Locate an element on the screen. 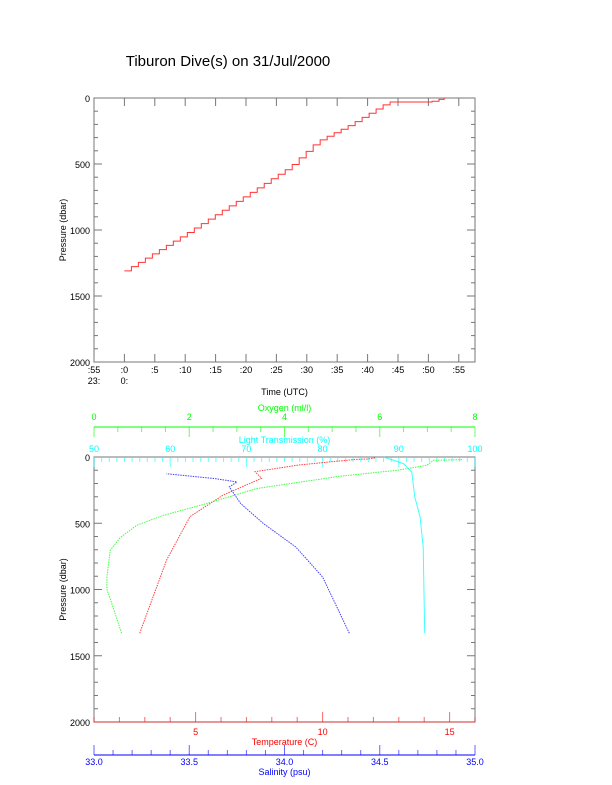  oxygen-profile is located at coordinates (285, 546).